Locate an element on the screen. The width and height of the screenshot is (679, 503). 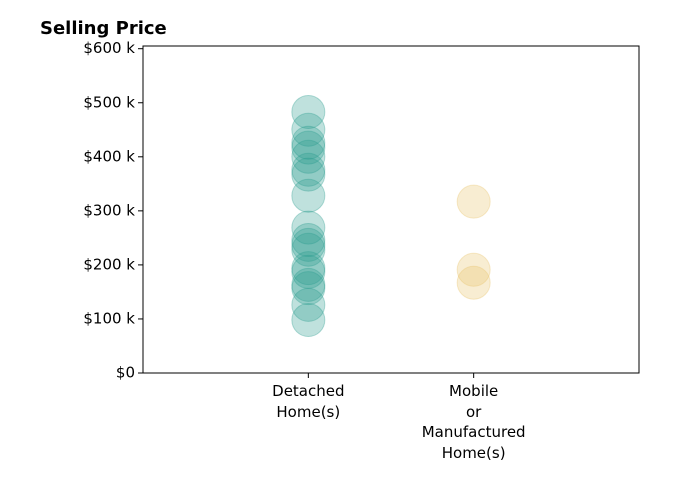
y-tick-label: $300 k is located at coordinates (109, 210).